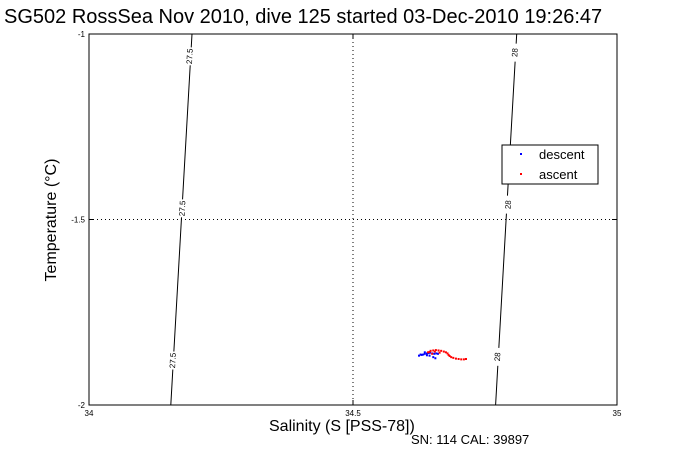 This screenshot has height=454, width=681. I want to click on data-points, so click(442, 355).